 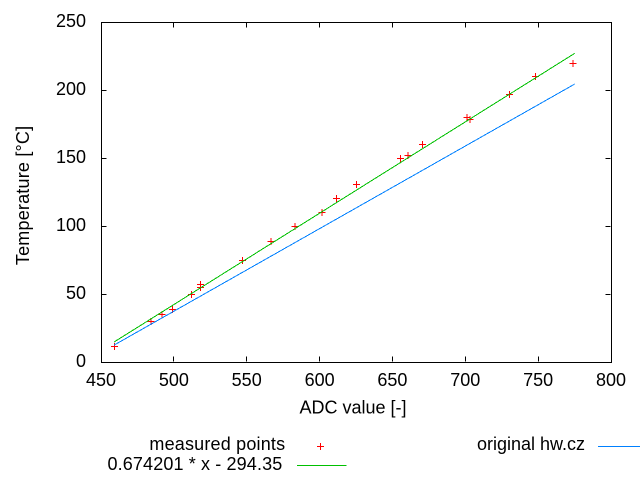 I want to click on svg-text: Temperature [°C], so click(x=23, y=195).